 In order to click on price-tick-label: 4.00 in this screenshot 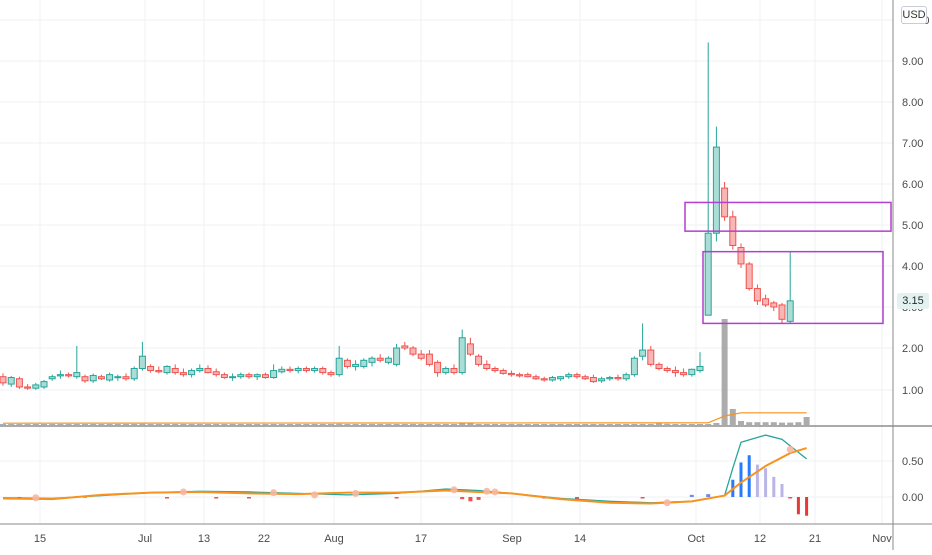, I will do `click(912, 267)`.